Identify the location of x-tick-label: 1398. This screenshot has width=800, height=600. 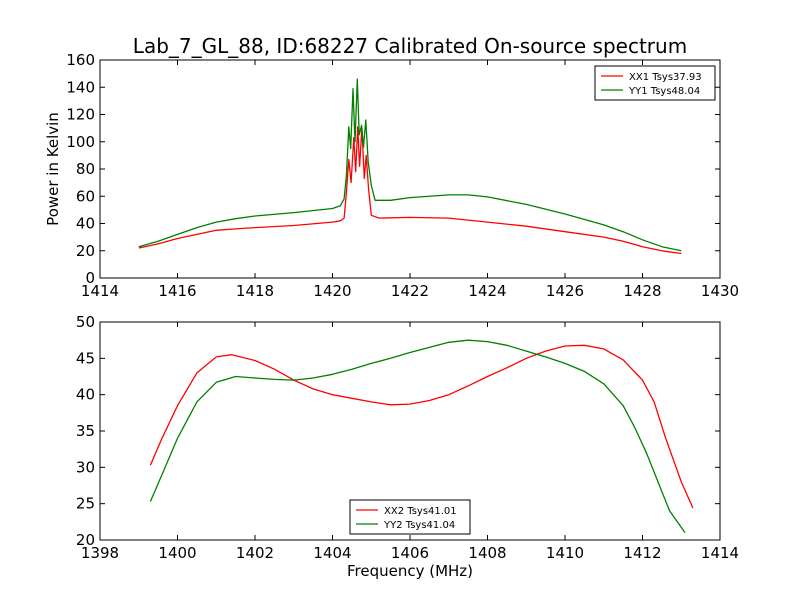
(100, 553).